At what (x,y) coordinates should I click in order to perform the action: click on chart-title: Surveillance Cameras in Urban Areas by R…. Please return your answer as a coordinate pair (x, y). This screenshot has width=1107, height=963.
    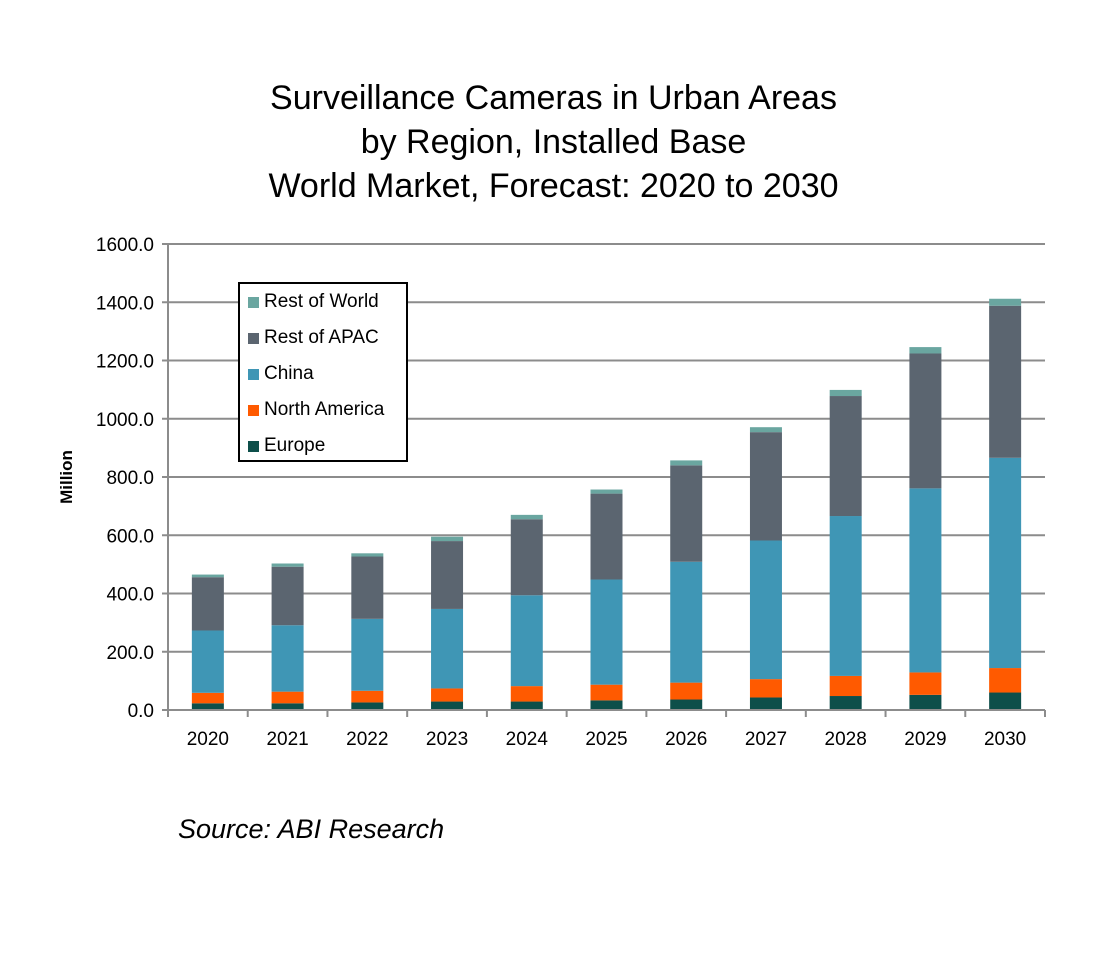
    Looking at the image, I should click on (553, 142).